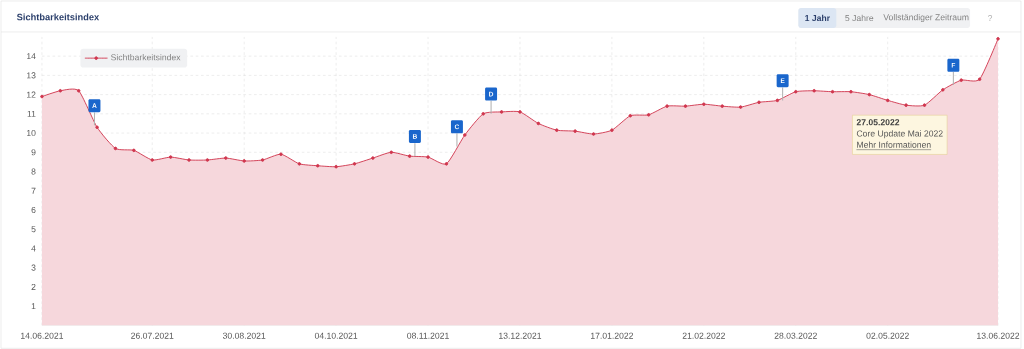  What do you see at coordinates (33, 306) in the screenshot?
I see `y-tick-label: 1` at bounding box center [33, 306].